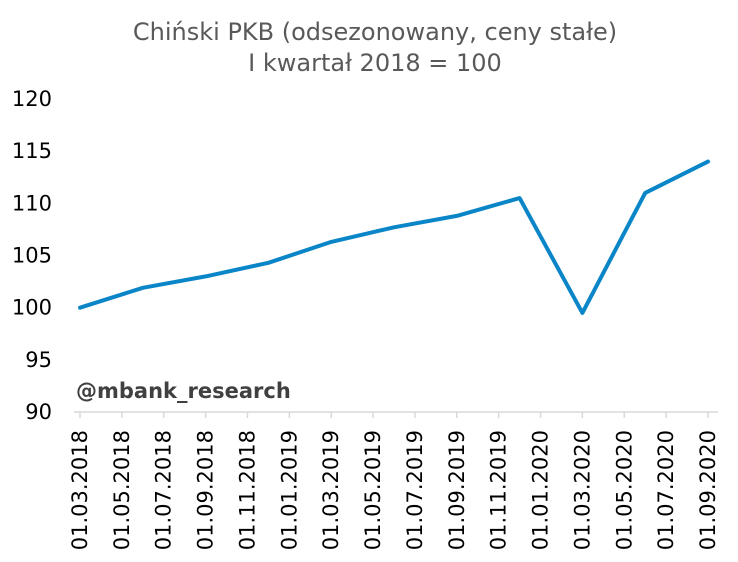 The width and height of the screenshot is (738, 562). Describe the element at coordinates (624, 490) in the screenshot. I see `x-tick-label: 01.05.2020` at that location.